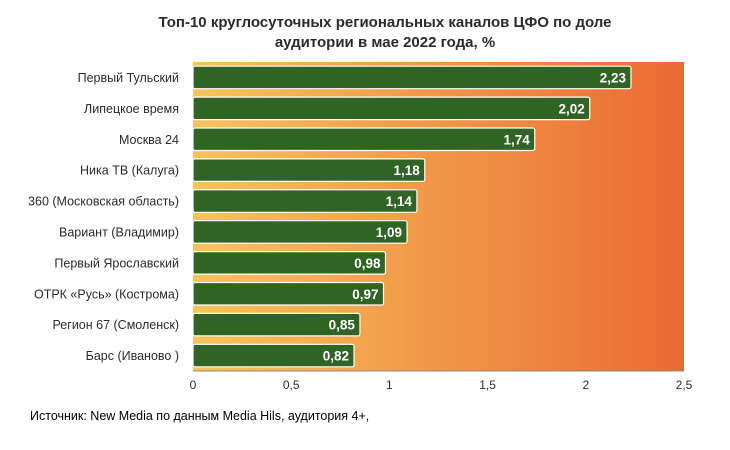 The width and height of the screenshot is (730, 450). What do you see at coordinates (106, 294) in the screenshot?
I see `category-label: ОТРК «Русь» (Кострома)` at bounding box center [106, 294].